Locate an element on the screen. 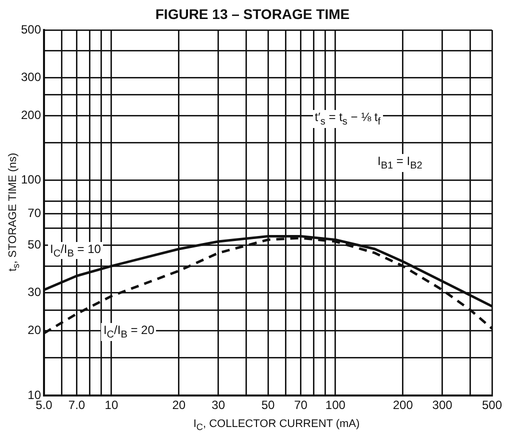 The height and width of the screenshot is (444, 505). y-tick-label: 70 is located at coordinates (35, 213).